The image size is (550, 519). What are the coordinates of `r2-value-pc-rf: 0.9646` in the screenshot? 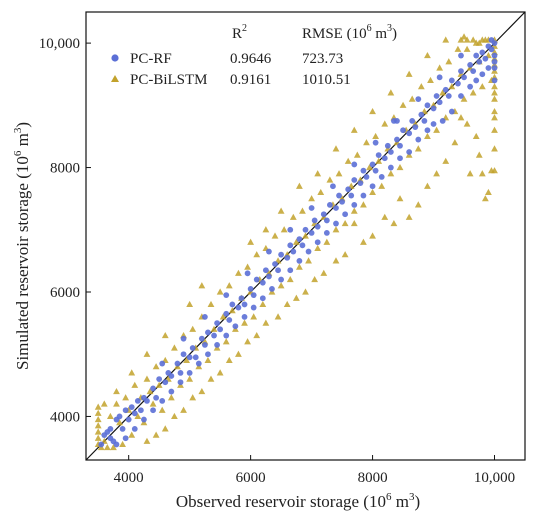 It's located at (251, 59).